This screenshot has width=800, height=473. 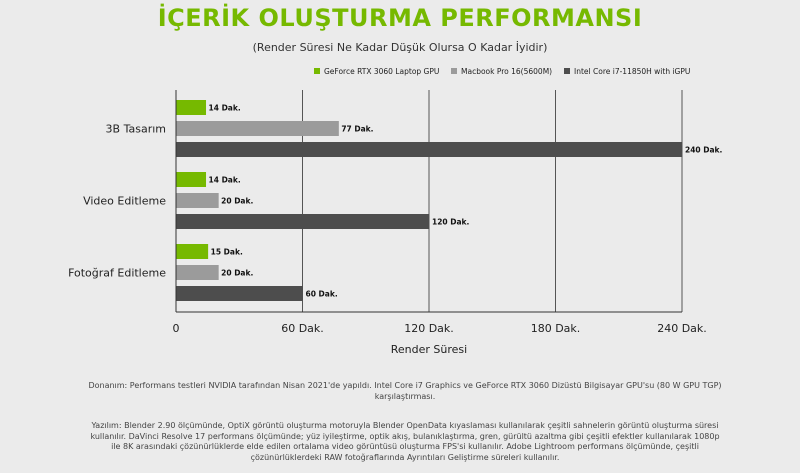 I want to click on data-label: 60 Dak., so click(x=322, y=294).